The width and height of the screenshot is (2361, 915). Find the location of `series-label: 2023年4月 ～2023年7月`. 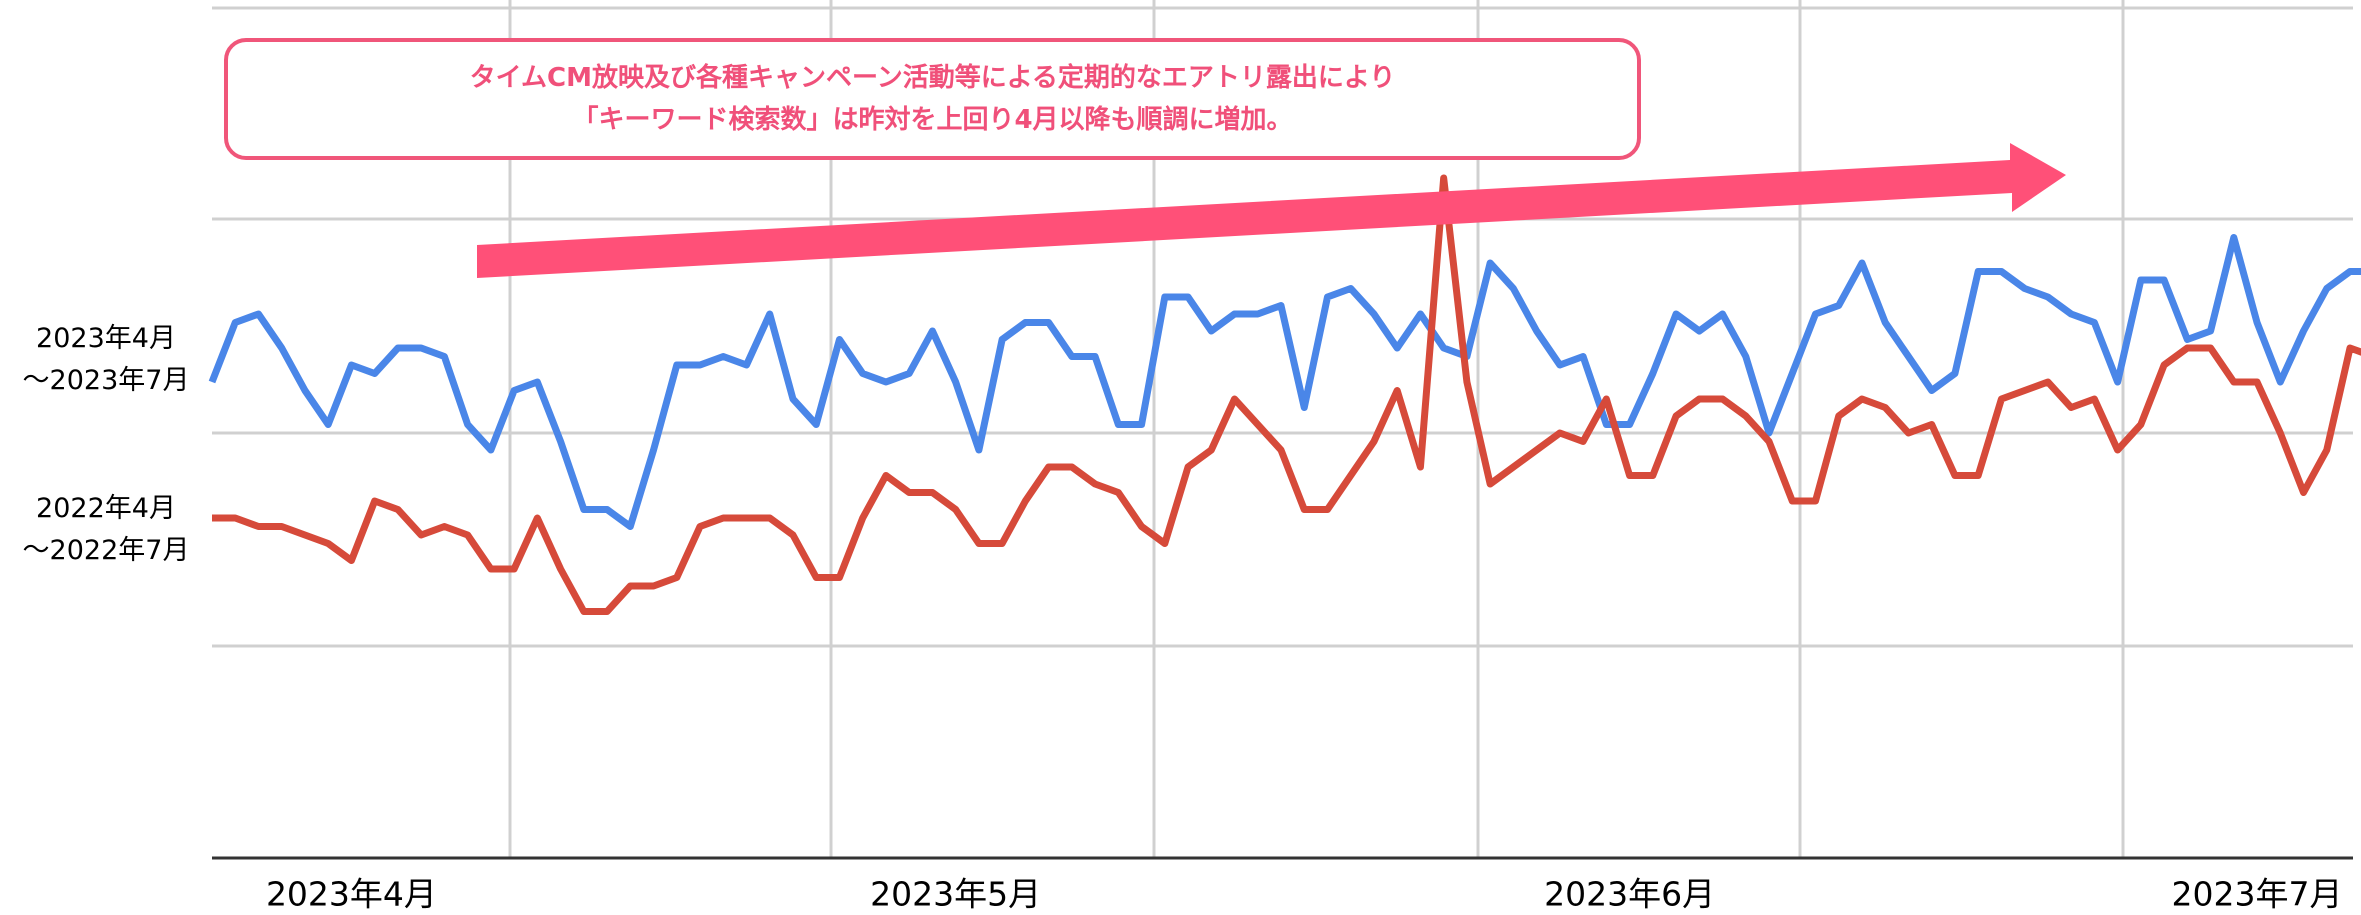

series-label: 2023年4月 ～2023年7月 is located at coordinates (106, 359).